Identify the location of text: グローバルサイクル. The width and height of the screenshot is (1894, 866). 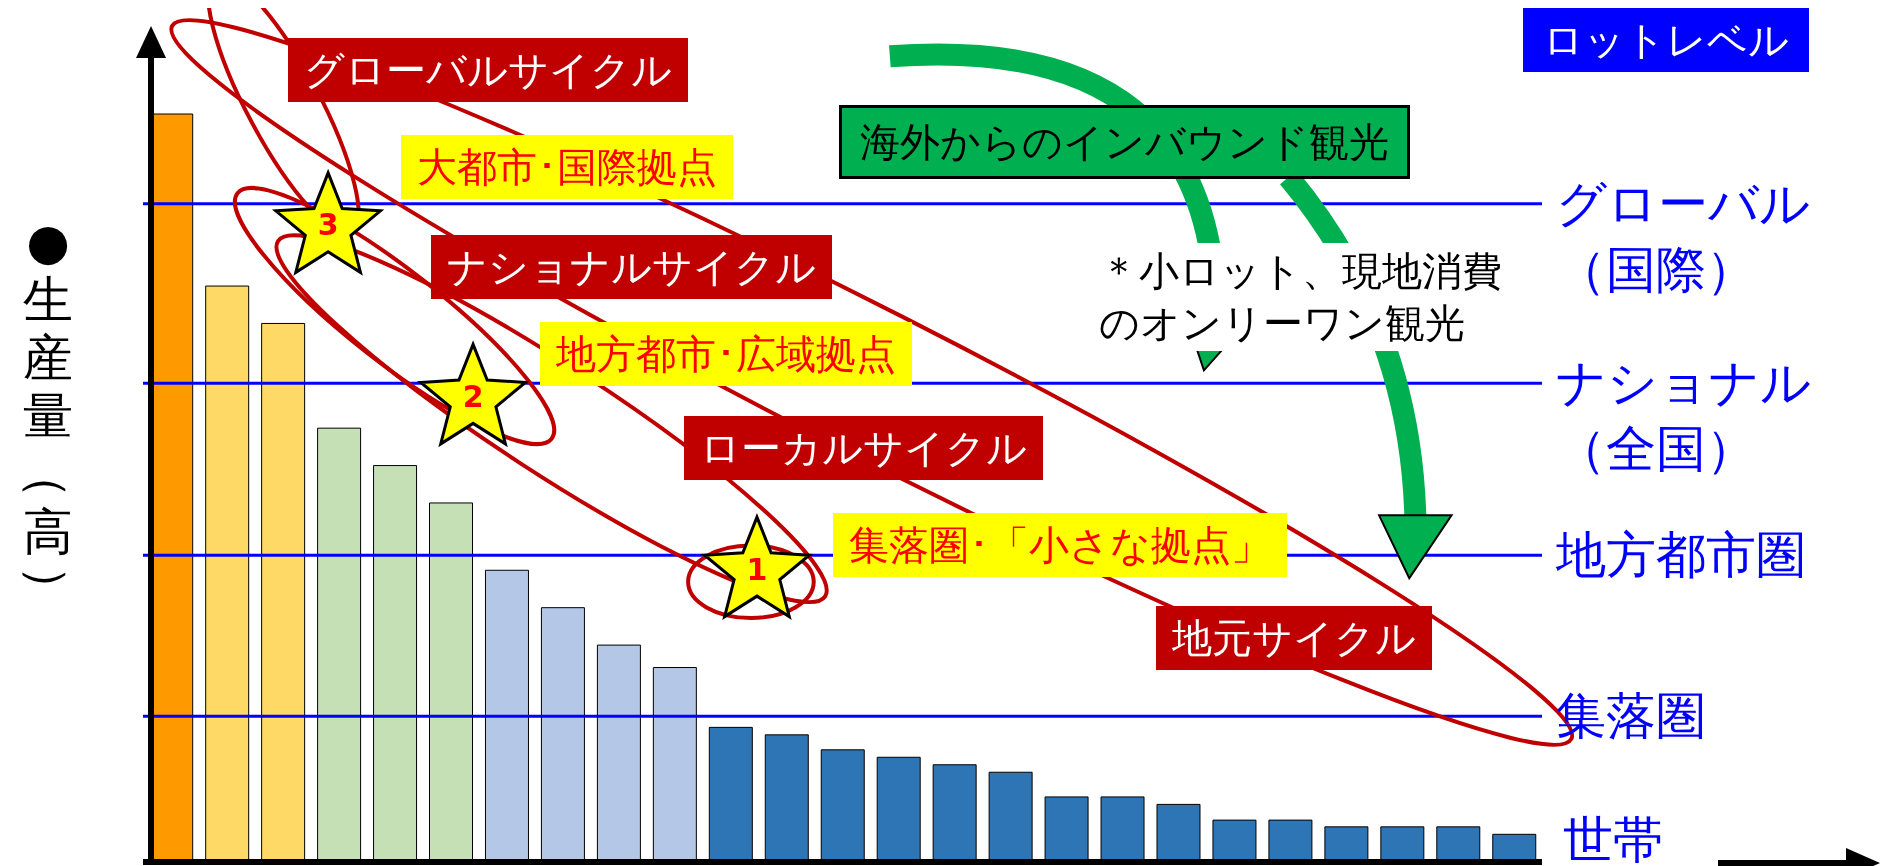
(488, 70).